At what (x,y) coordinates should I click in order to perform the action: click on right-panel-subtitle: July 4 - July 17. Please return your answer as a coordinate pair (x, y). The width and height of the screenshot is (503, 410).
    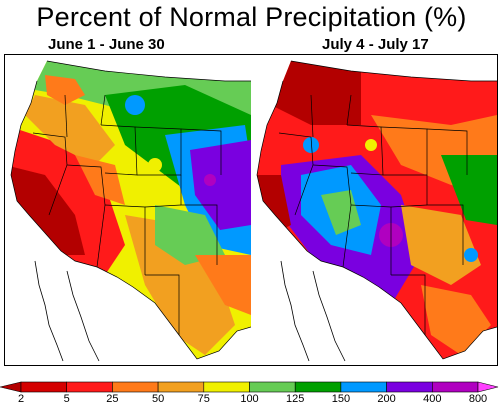
    Looking at the image, I should click on (375, 44).